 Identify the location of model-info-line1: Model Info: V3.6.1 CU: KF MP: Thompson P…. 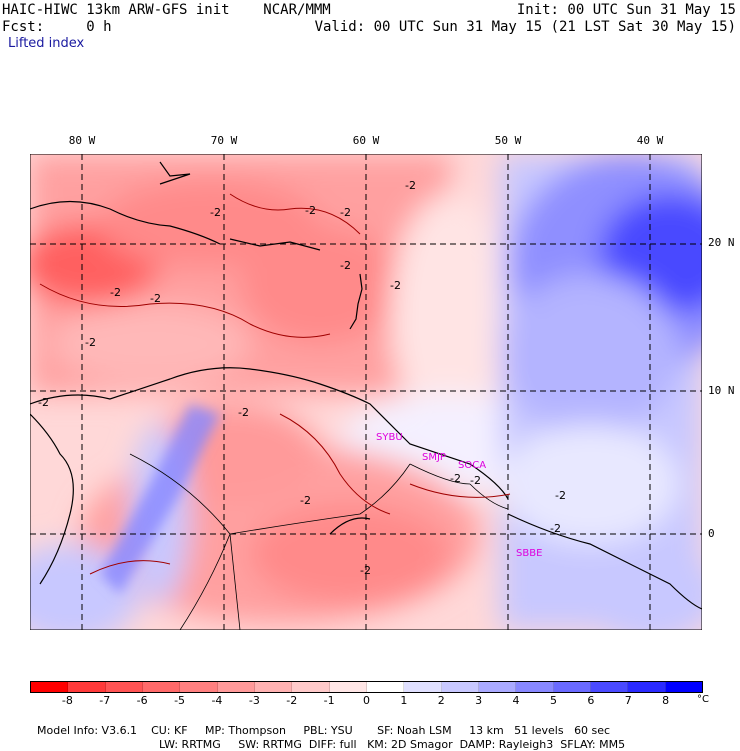
(324, 730).